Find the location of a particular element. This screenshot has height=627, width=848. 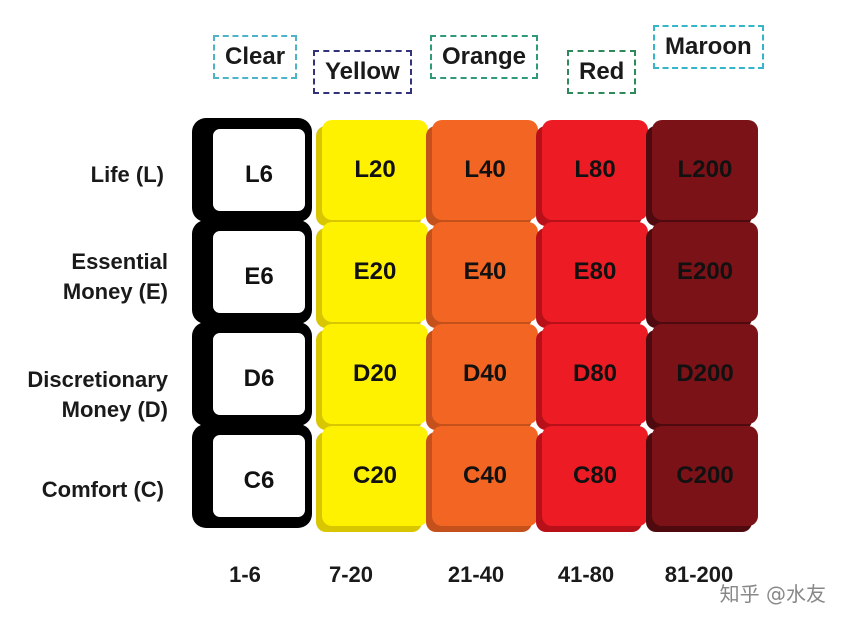

row-label-comfort: Comfort (C) is located at coordinates (102, 489).